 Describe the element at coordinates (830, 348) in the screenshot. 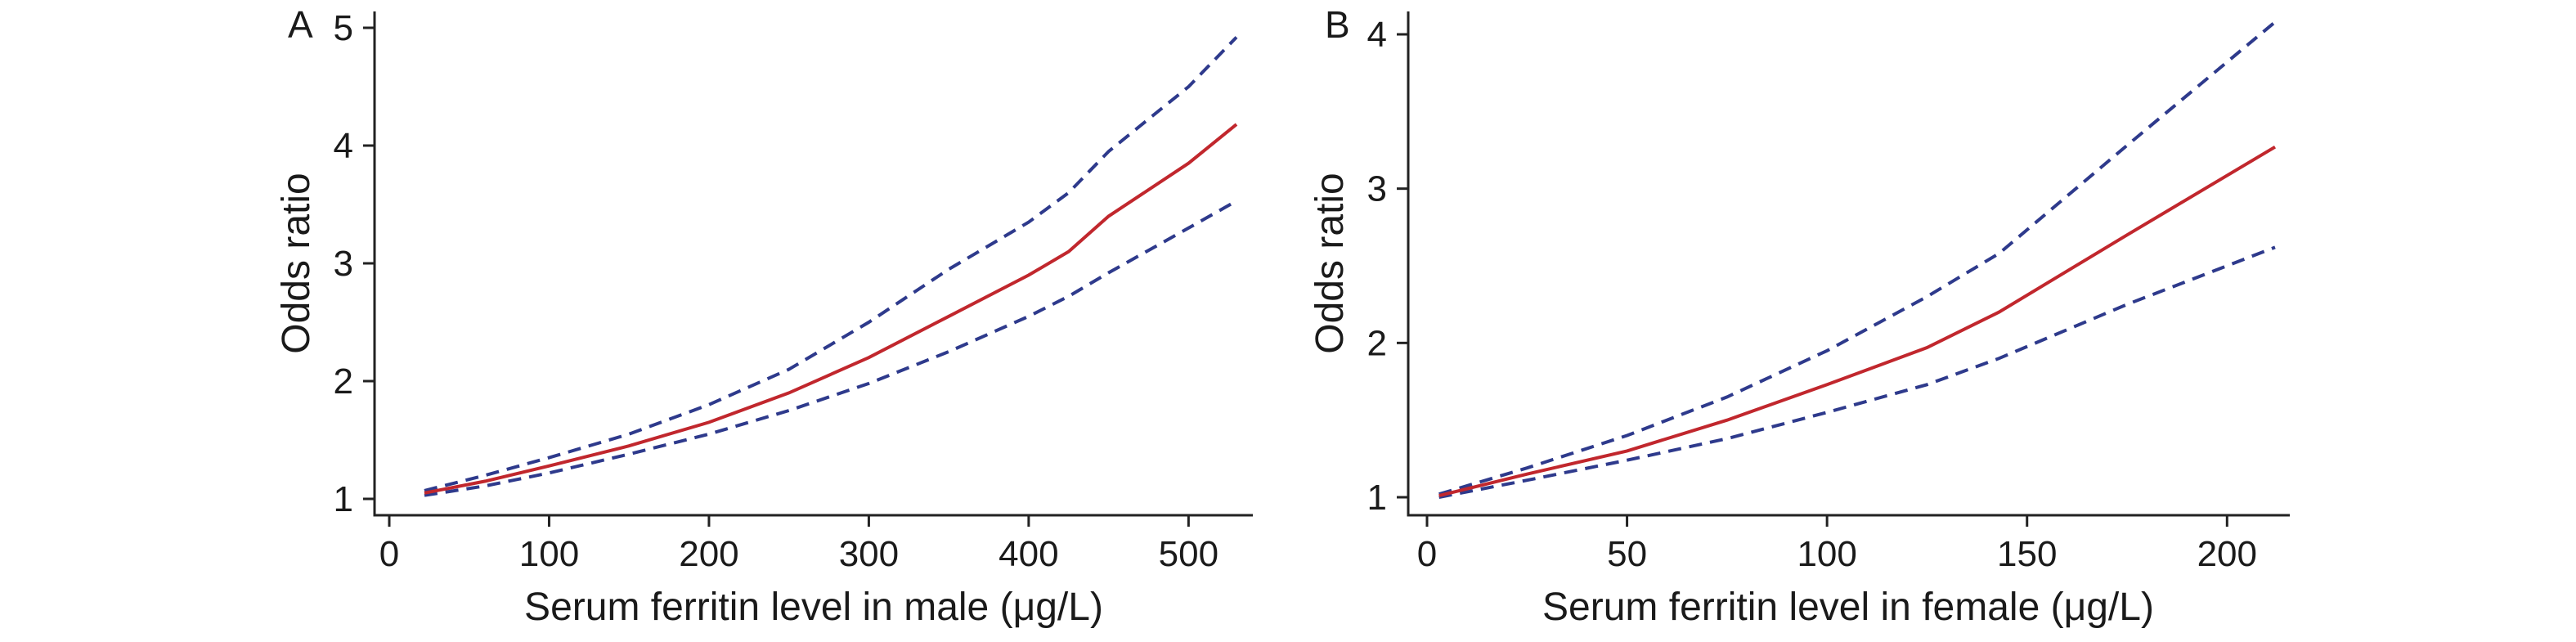

I see `lower-ci-line-a` at that location.